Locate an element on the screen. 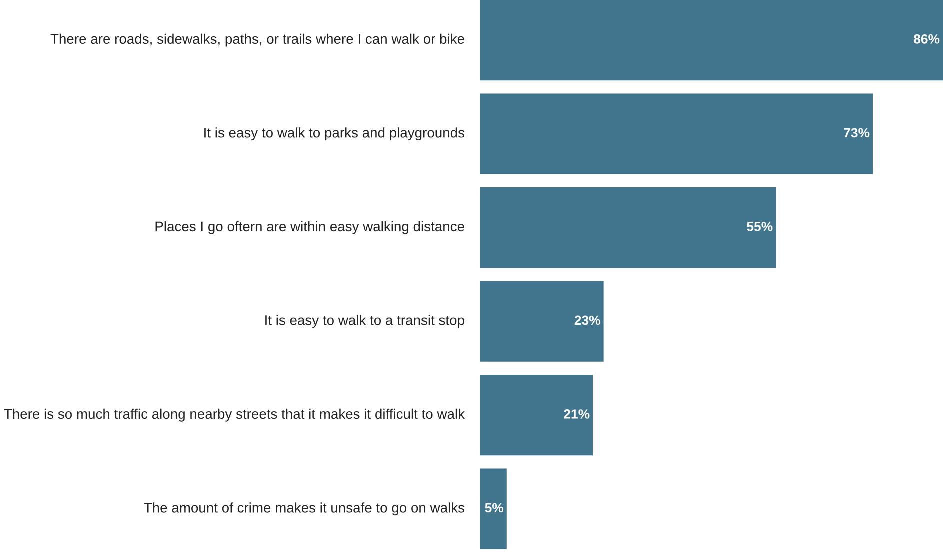 The width and height of the screenshot is (943, 556). y-tick-label: It is easy to walk to a transit stop is located at coordinates (365, 321).